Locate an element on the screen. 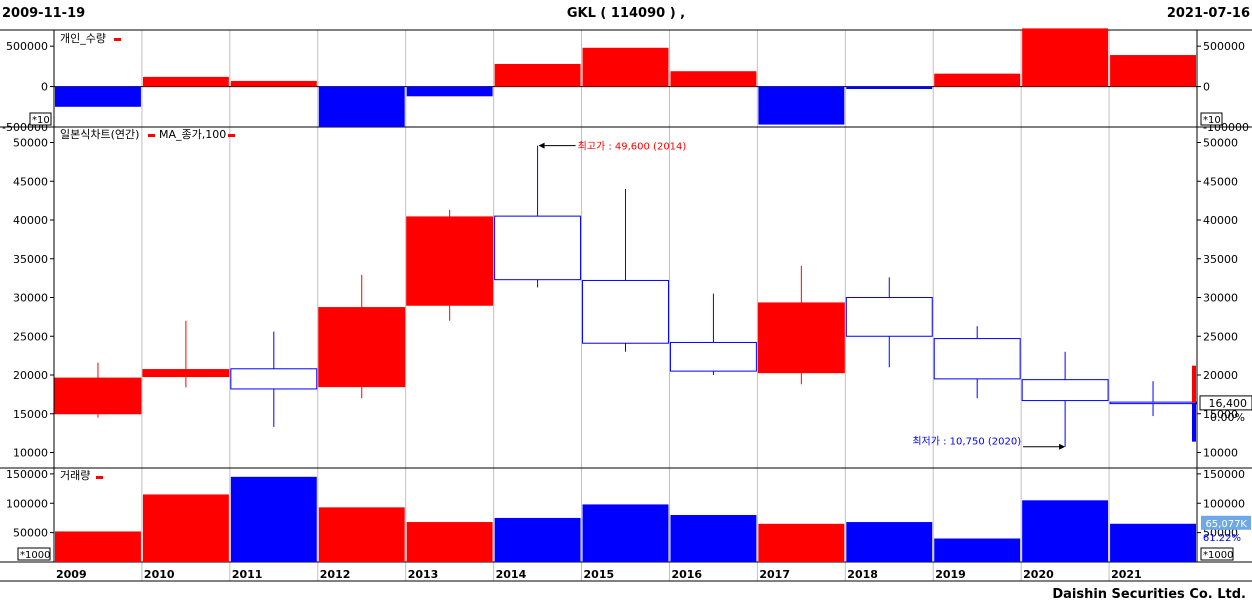 Image resolution: width=1252 pixels, height=606 pixels. x-tick-label: 2011 is located at coordinates (247, 574).